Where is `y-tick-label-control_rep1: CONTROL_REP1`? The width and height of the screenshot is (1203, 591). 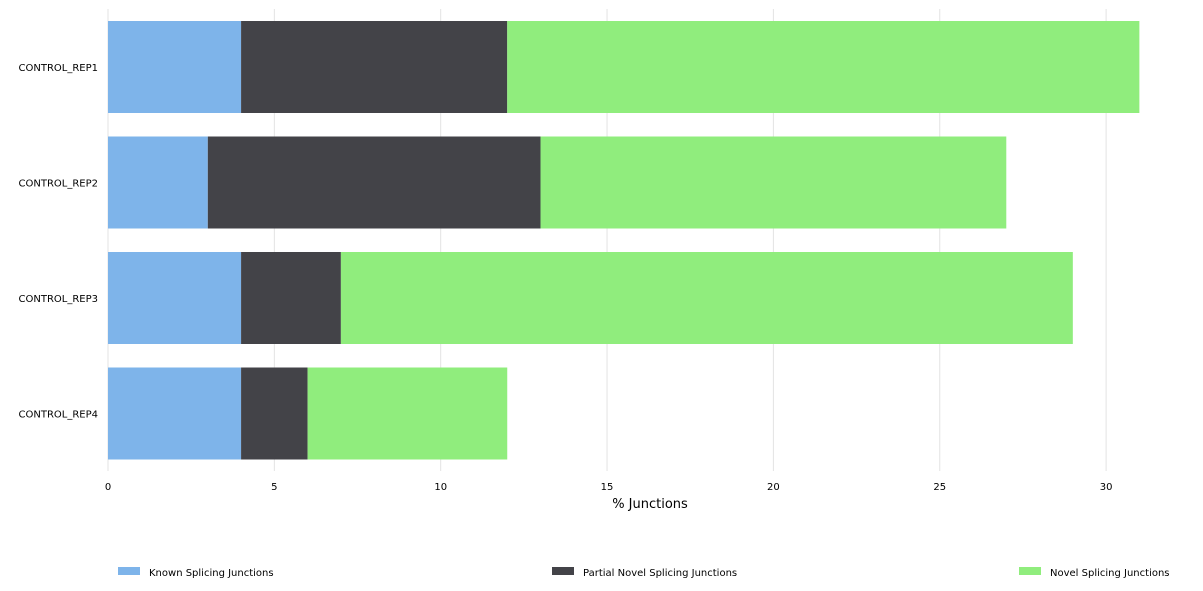
y-tick-label-control_rep1: CONTROL_REP1 is located at coordinates (59, 68).